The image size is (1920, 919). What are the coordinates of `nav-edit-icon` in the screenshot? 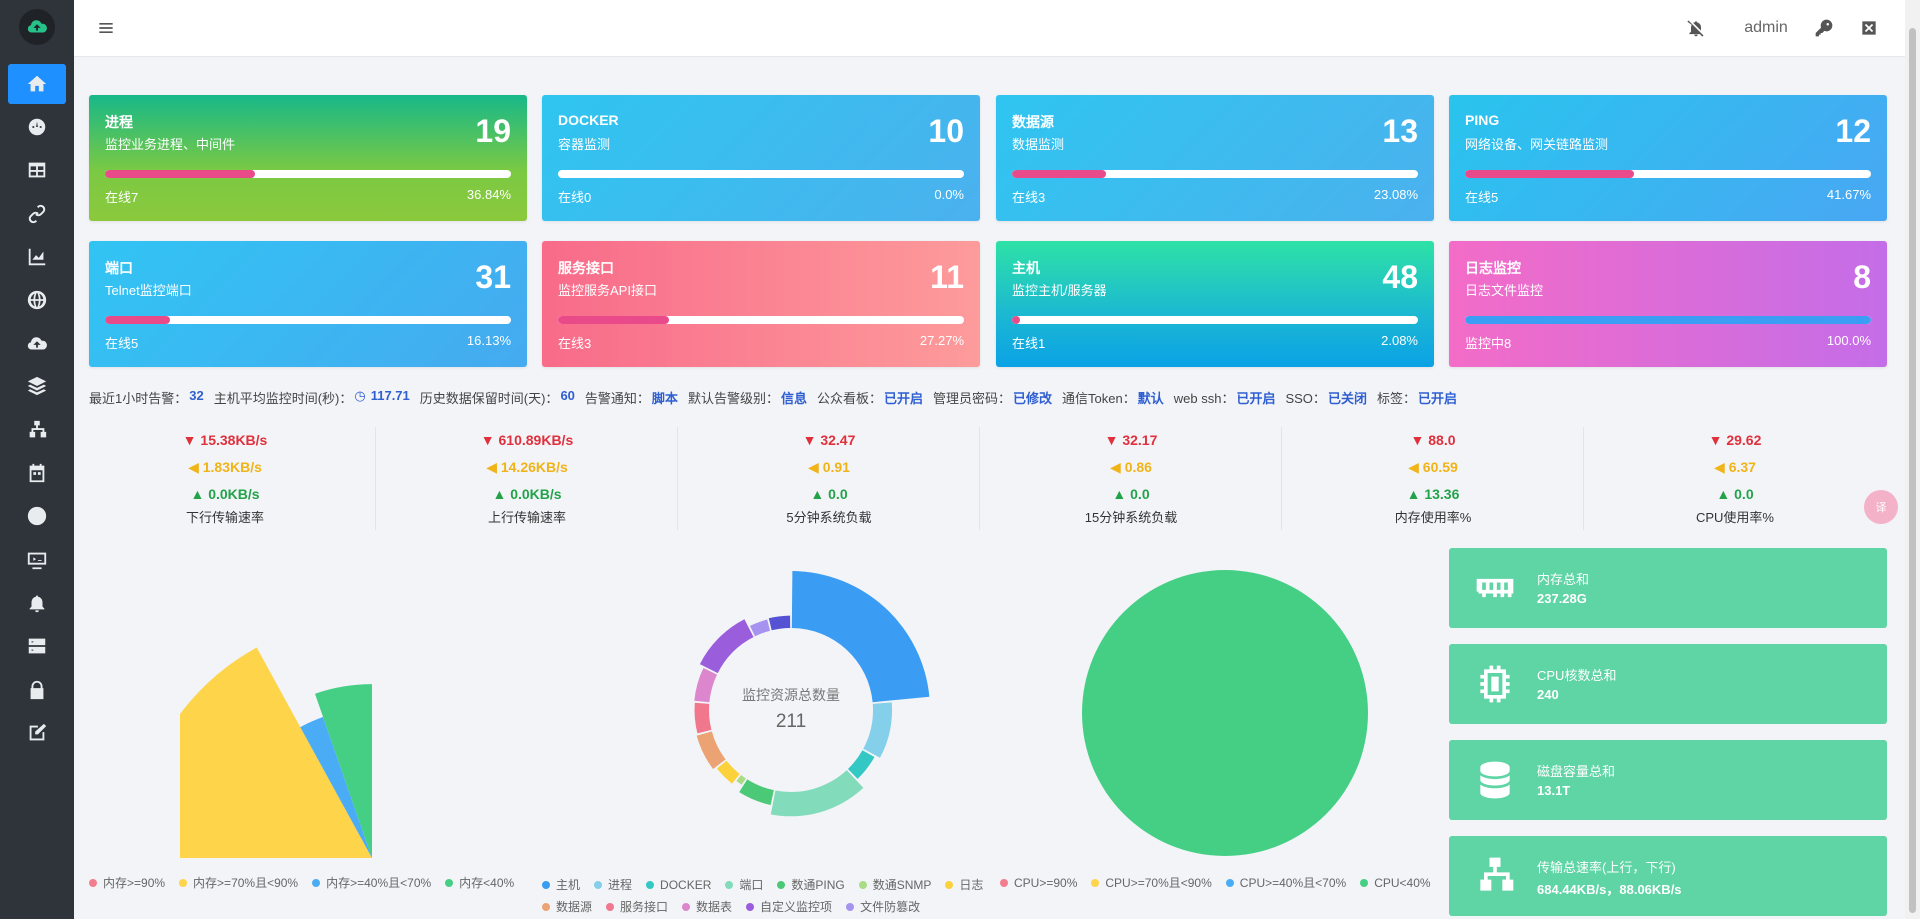 It's located at (37, 733).